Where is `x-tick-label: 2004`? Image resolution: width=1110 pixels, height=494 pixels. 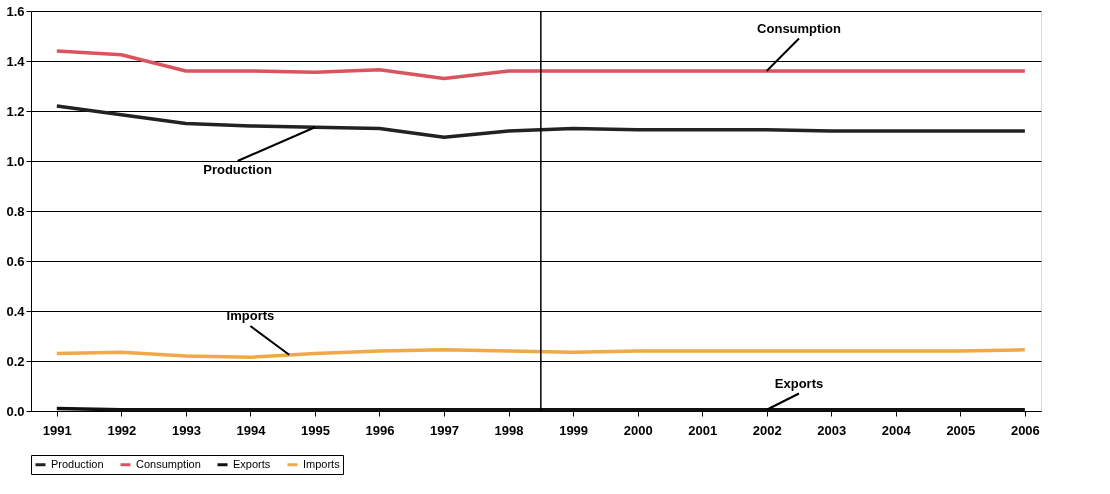
x-tick-label: 2004 is located at coordinates (896, 430).